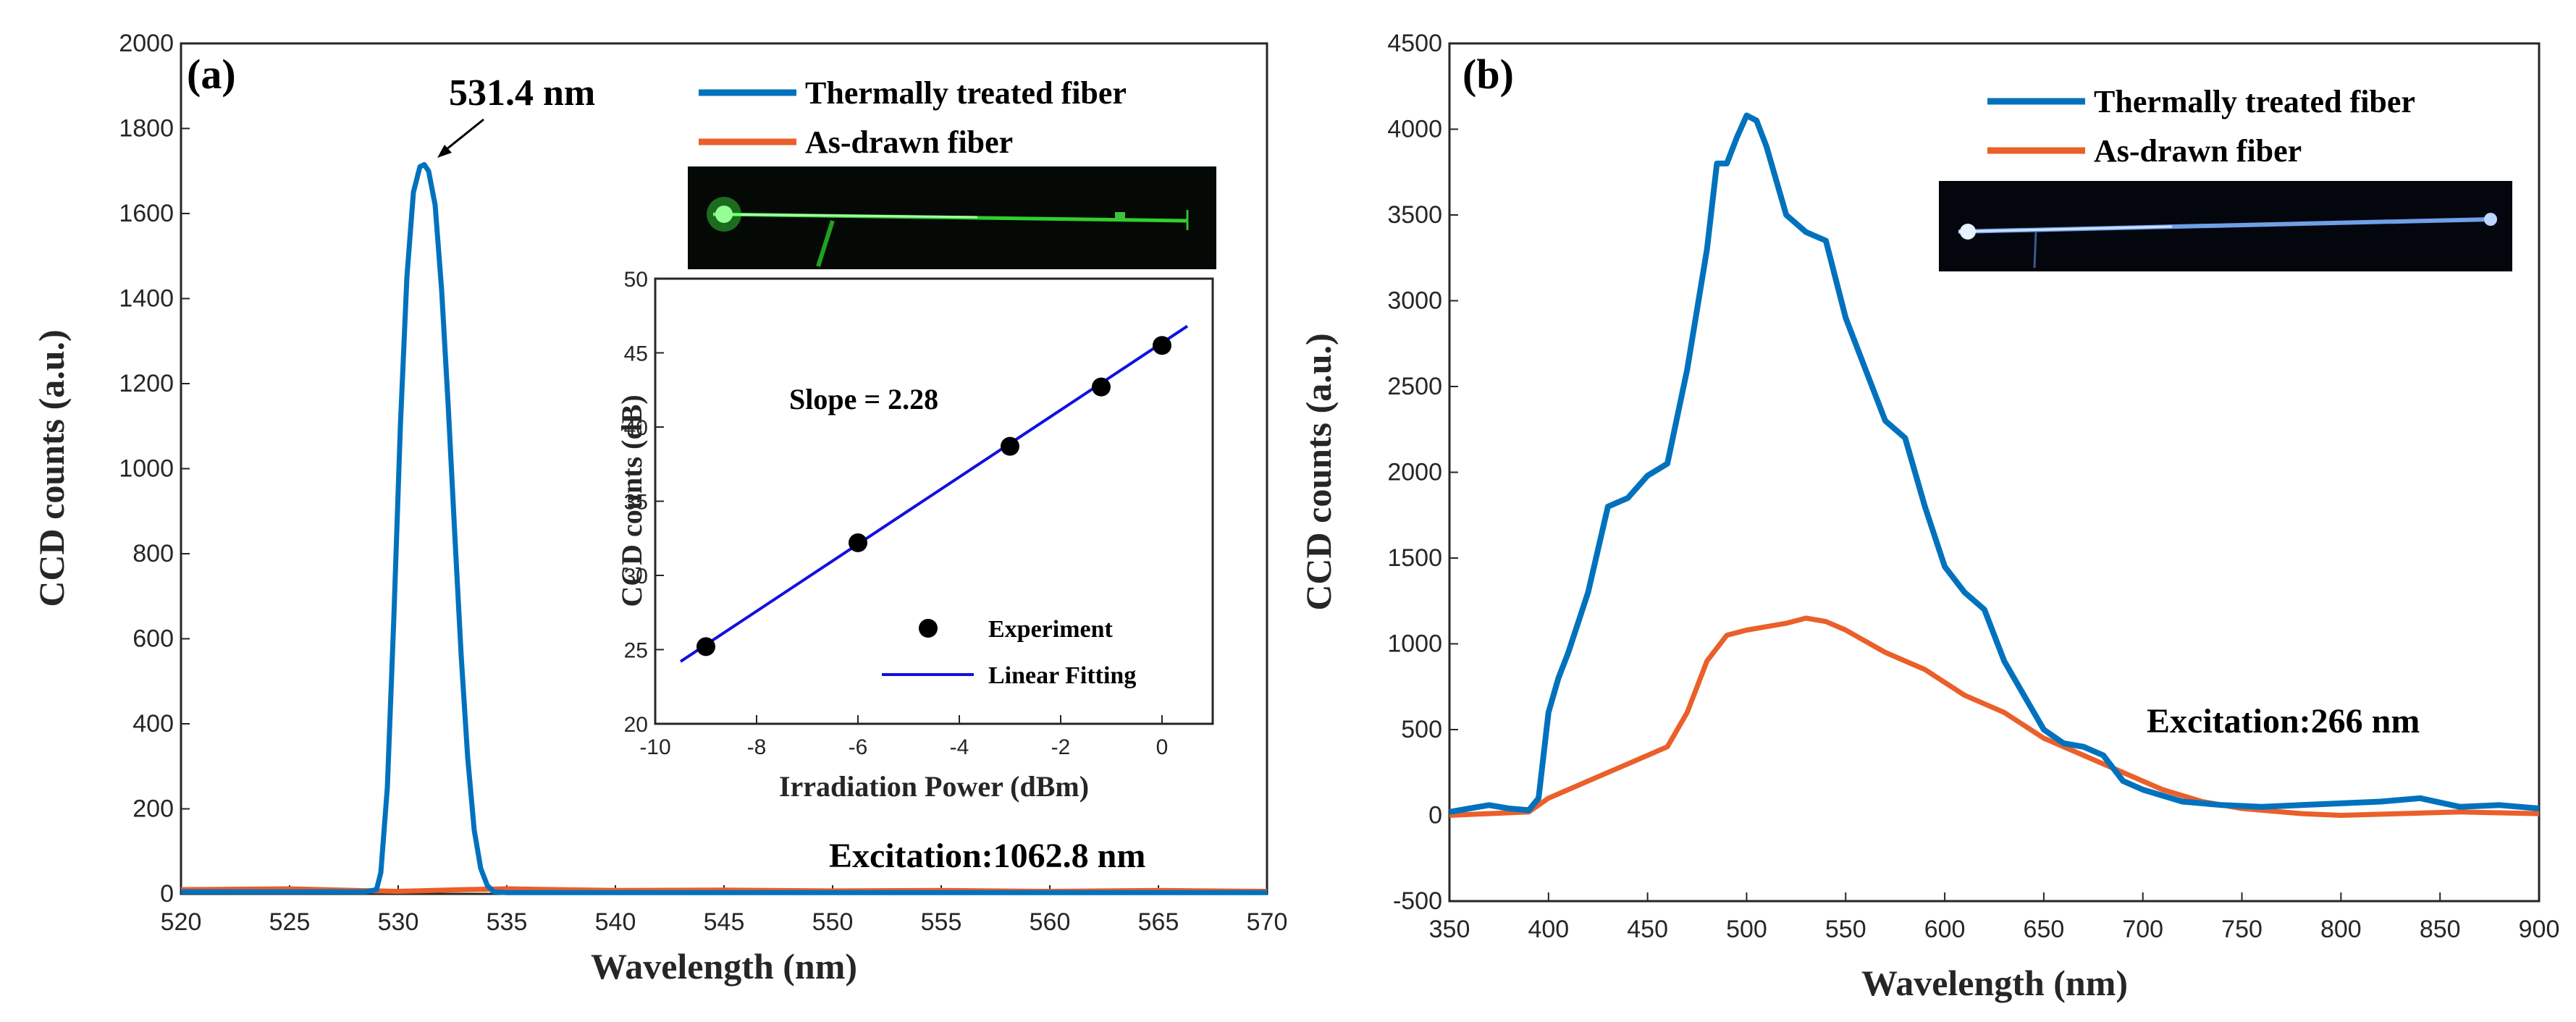 The height and width of the screenshot is (1022, 2576). Describe the element at coordinates (153, 639) in the screenshot. I see `panel-a-ytick-label: 600` at that location.